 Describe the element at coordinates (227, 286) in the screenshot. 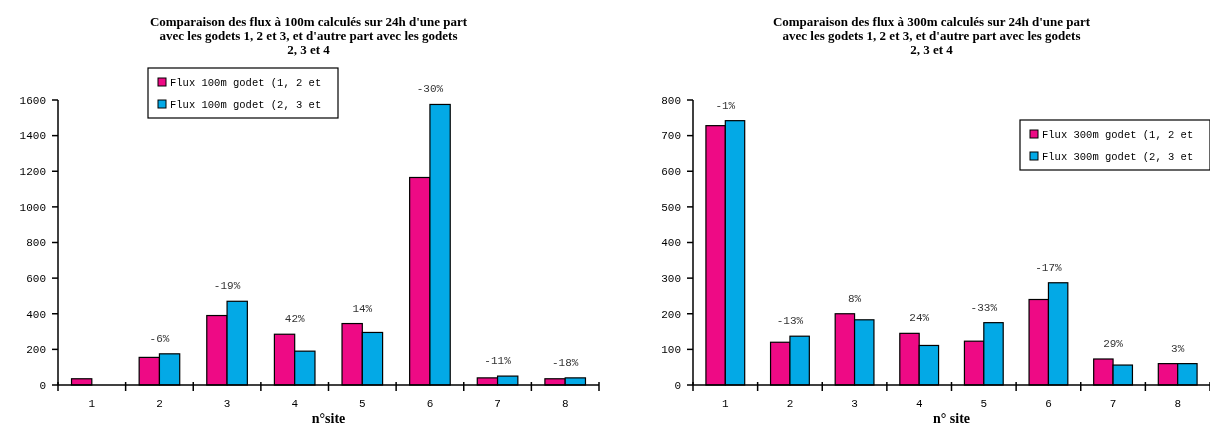

I see `annotation: -19%` at that location.